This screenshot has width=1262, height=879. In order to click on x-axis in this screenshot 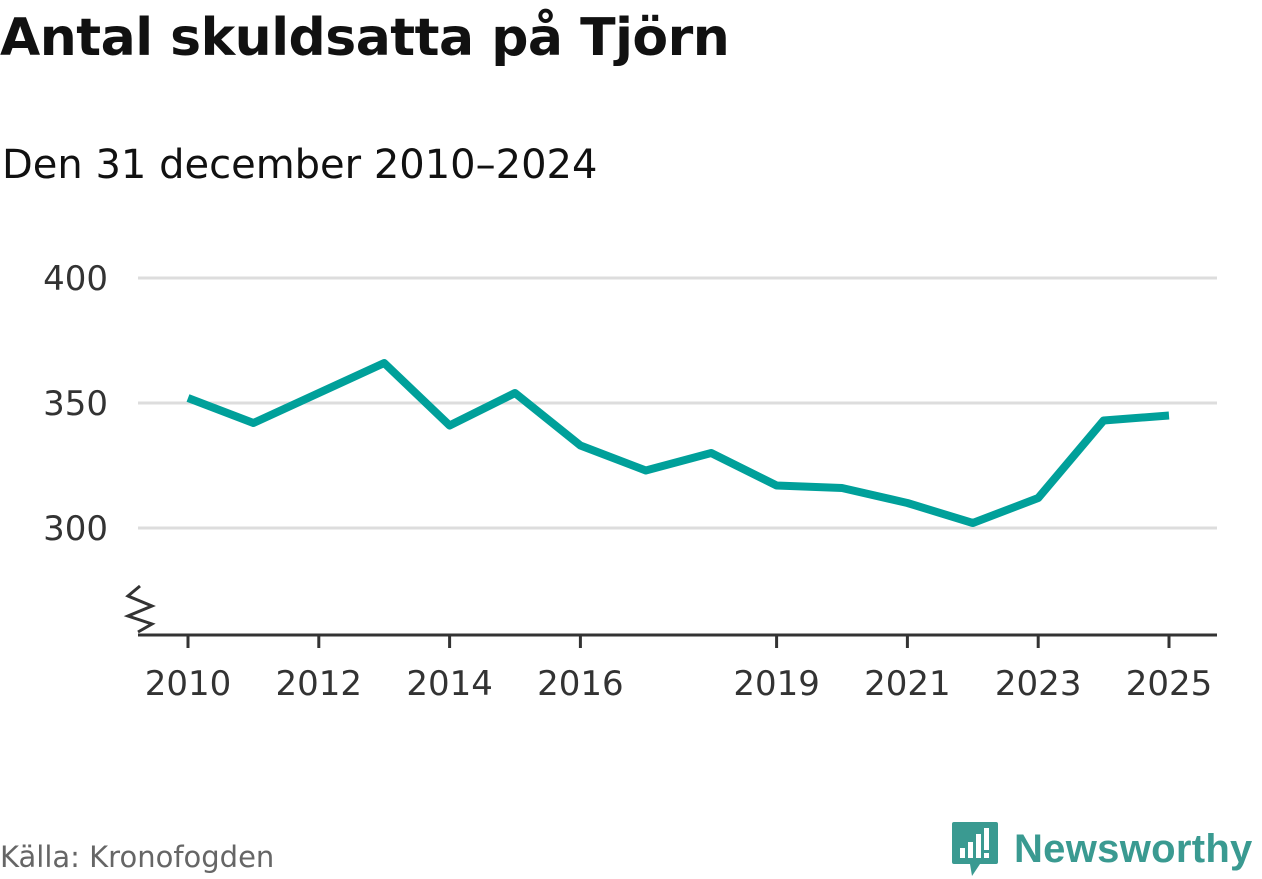, I will do `click(670, 616)`.